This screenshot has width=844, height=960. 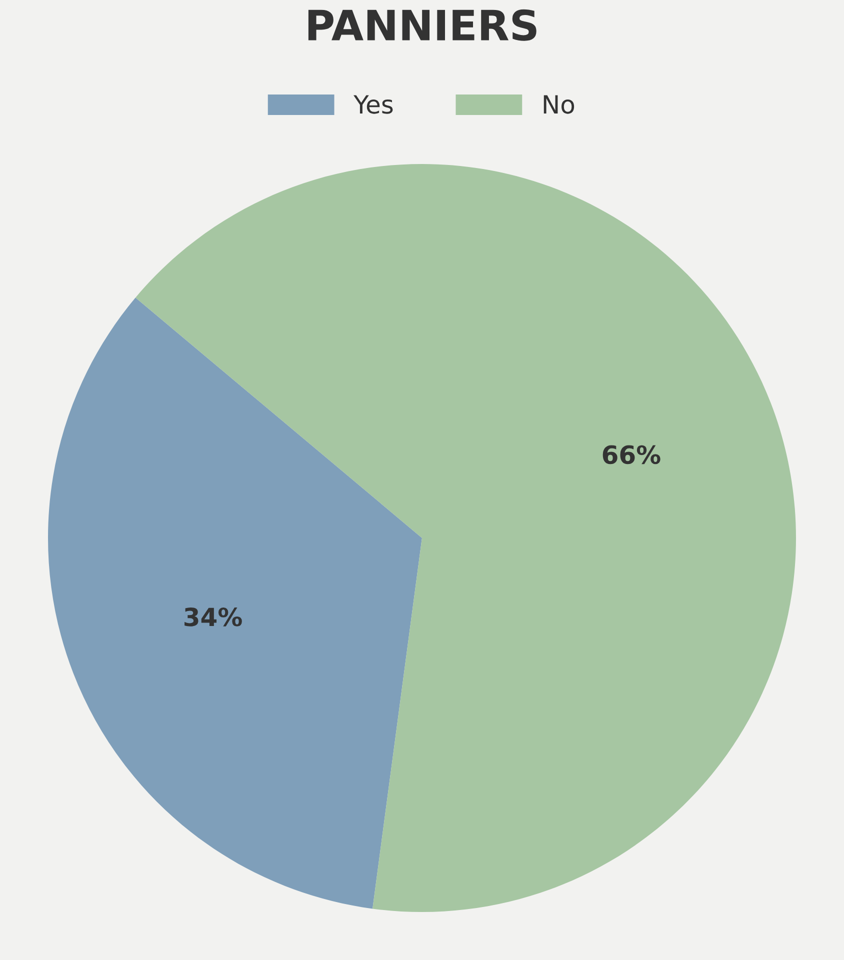 What do you see at coordinates (631, 454) in the screenshot?
I see `data-label: 66%` at bounding box center [631, 454].